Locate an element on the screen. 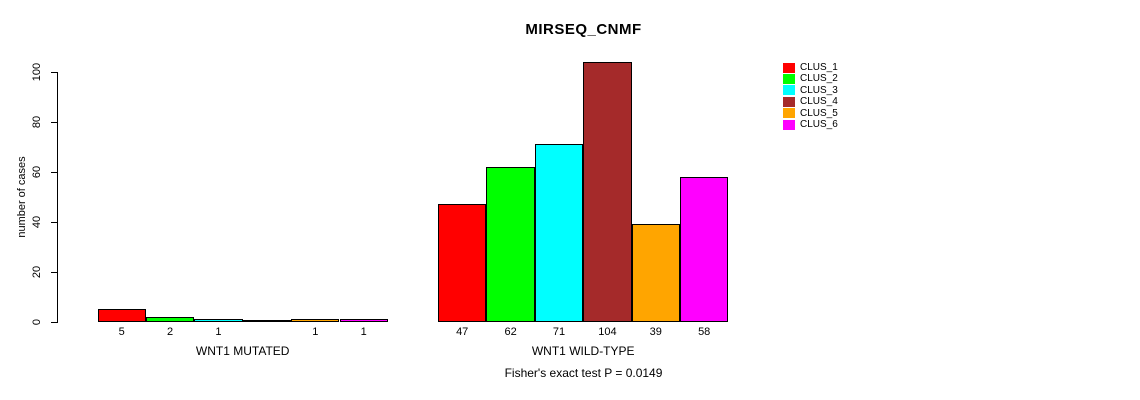 The width and height of the screenshot is (1140, 400). bar-clus_1-mutated is located at coordinates (121, 315).